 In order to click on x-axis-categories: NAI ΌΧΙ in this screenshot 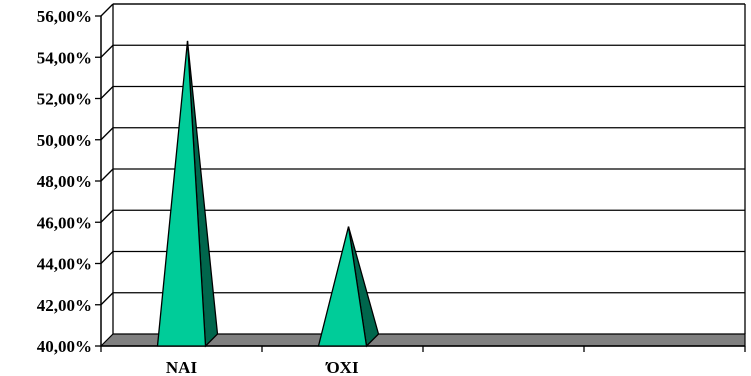, I will do `click(423, 361)`.